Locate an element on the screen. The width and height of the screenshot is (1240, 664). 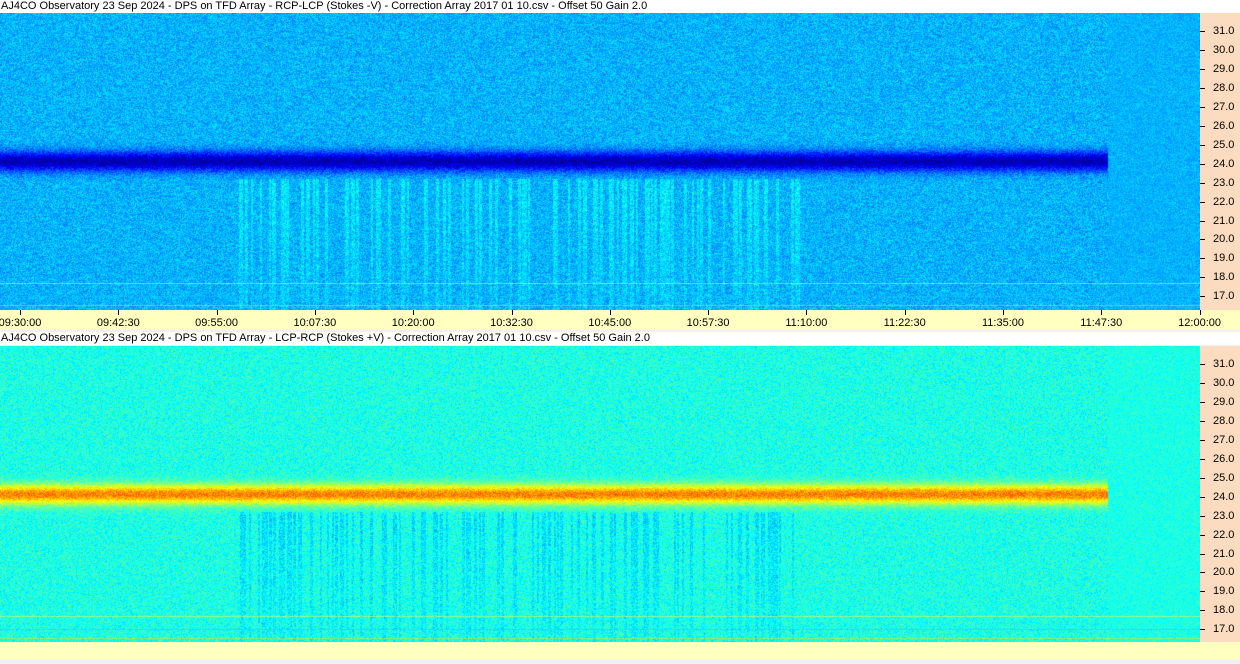
time-label: 11:35:00 is located at coordinates (1003, 323).